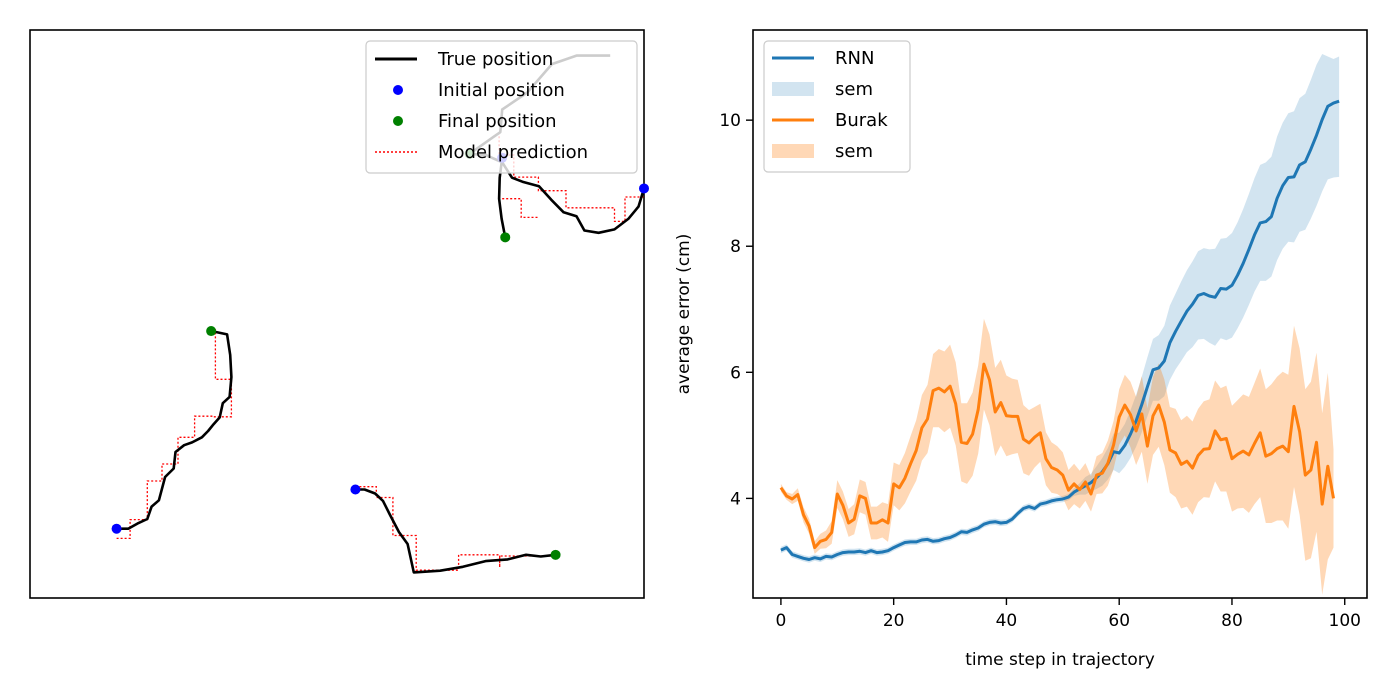 Image resolution: width=1400 pixels, height=700 pixels. I want to click on legend-label-burak-sem: sem, so click(854, 151).